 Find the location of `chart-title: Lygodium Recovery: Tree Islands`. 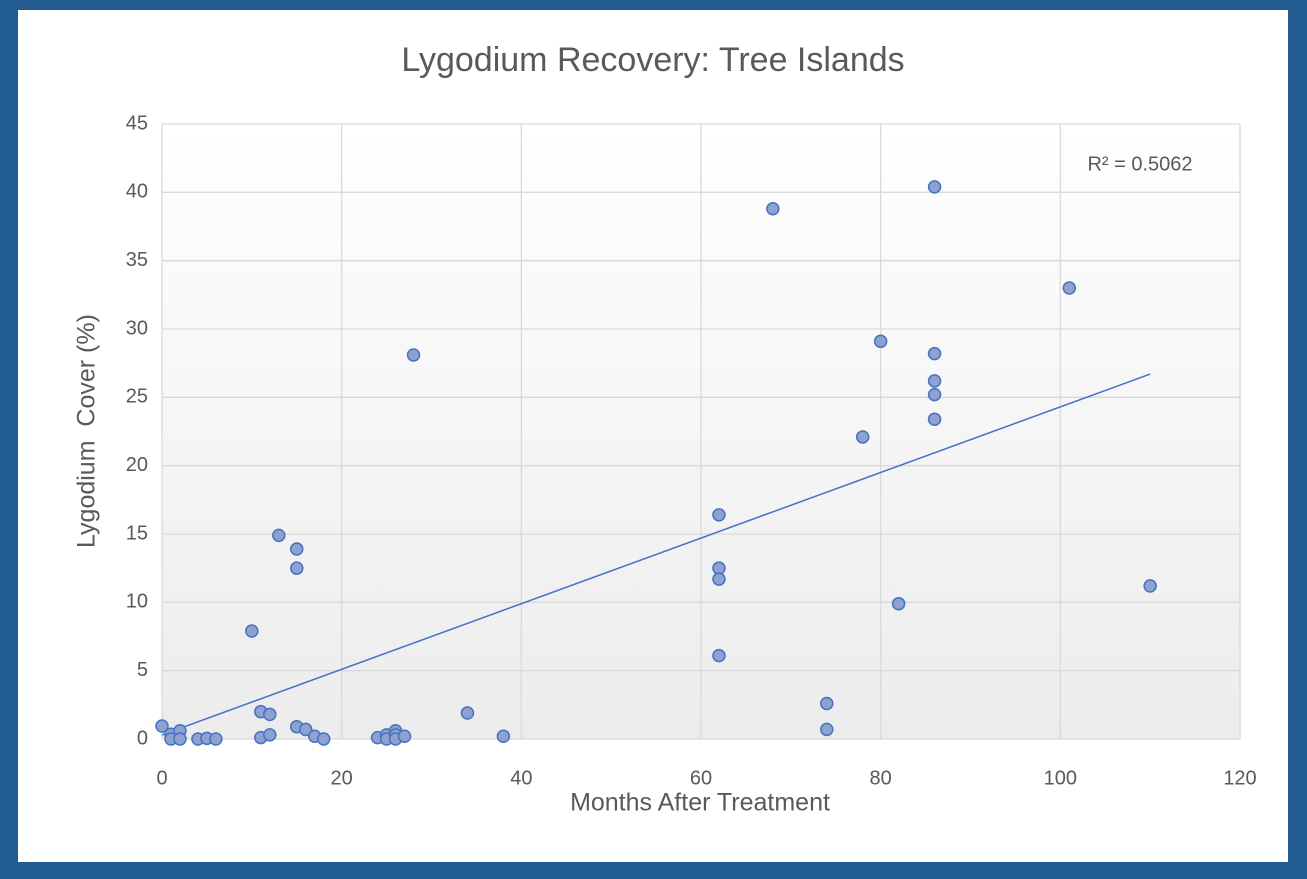

chart-title: Lygodium Recovery: Tree Islands is located at coordinates (652, 60).